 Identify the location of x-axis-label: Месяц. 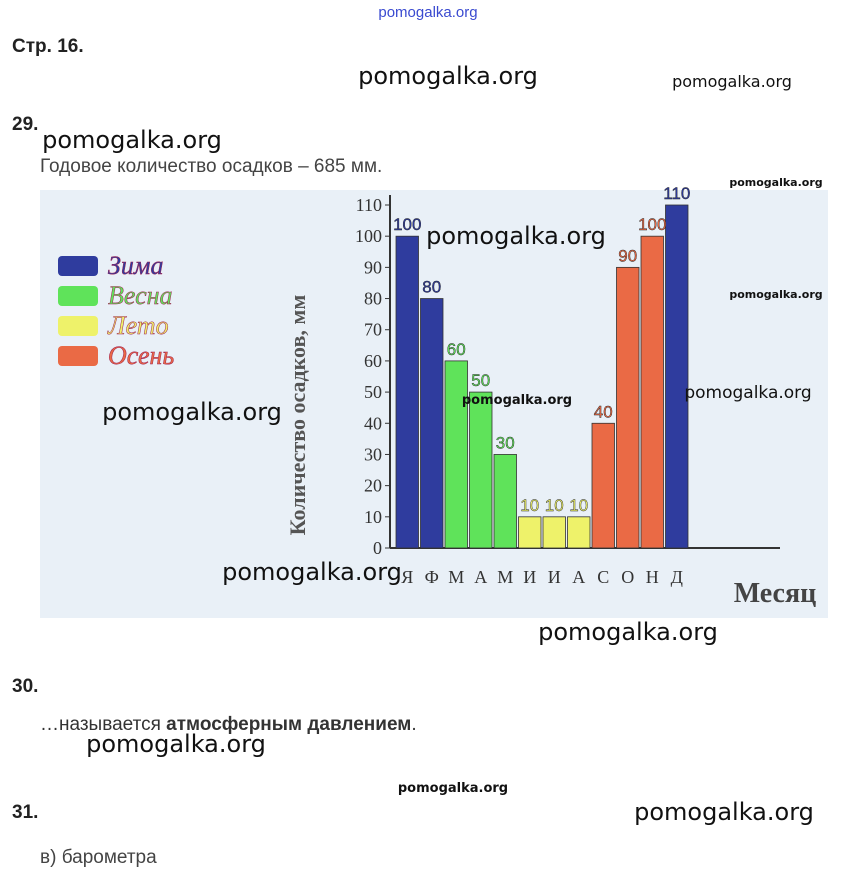
(775, 593).